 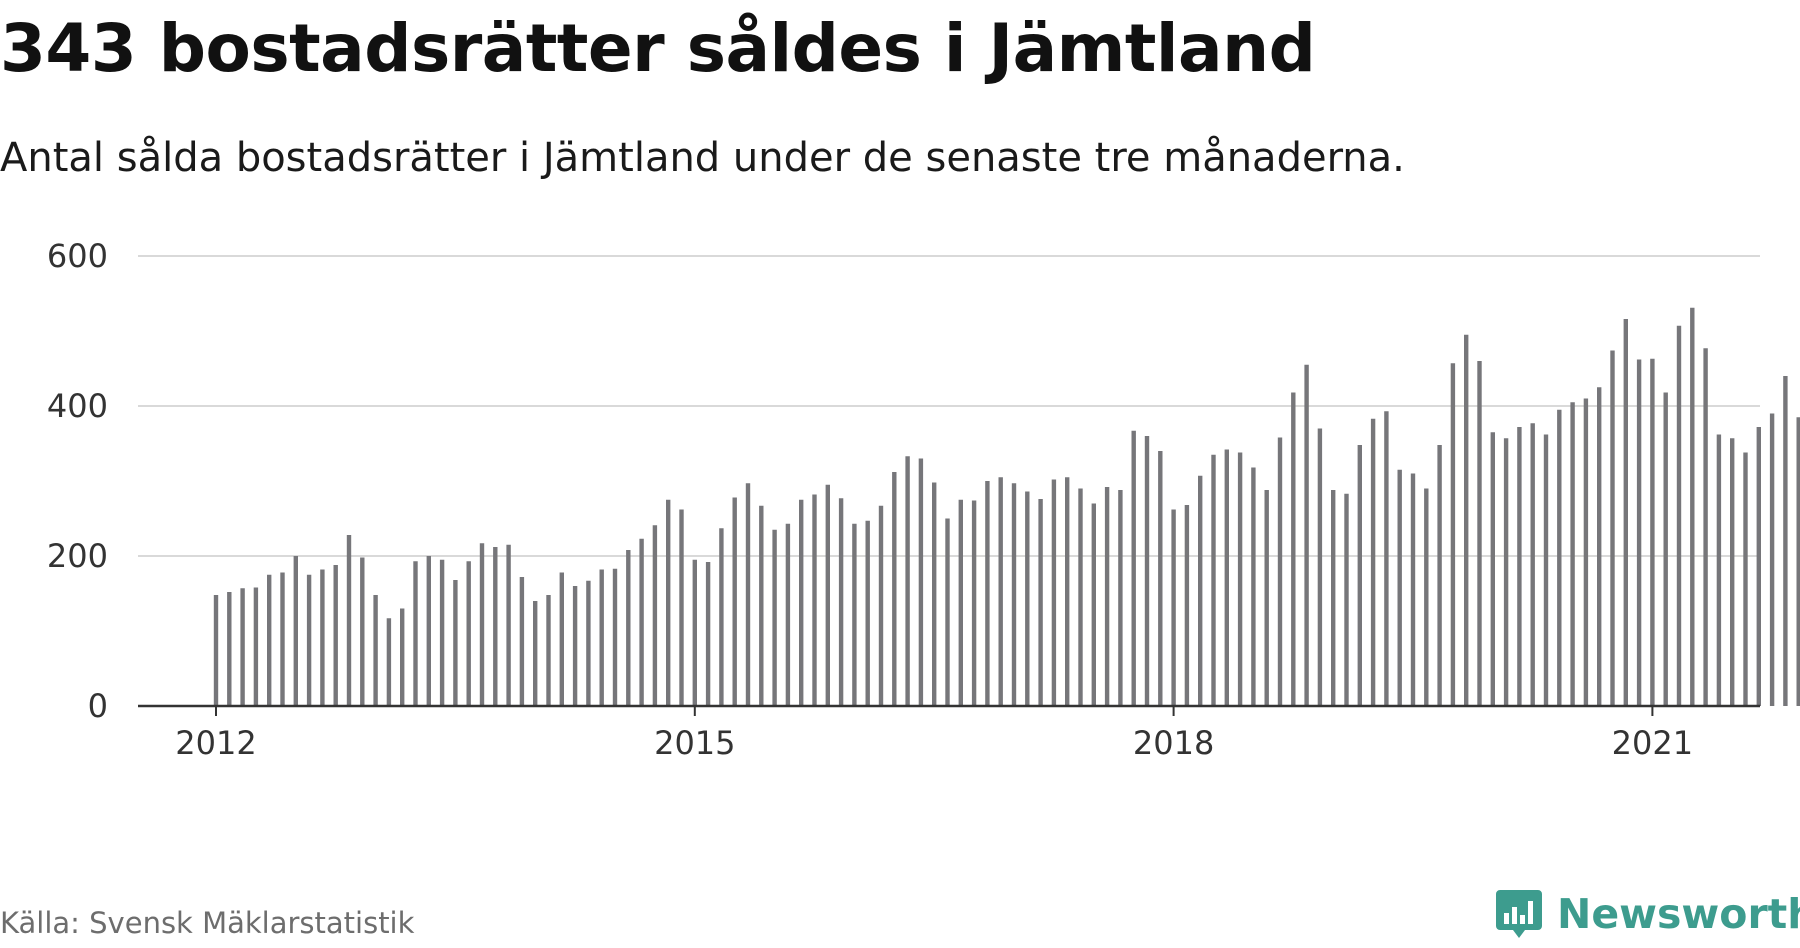 What do you see at coordinates (1173, 742) in the screenshot?
I see `x-tick-label: 2018` at bounding box center [1173, 742].